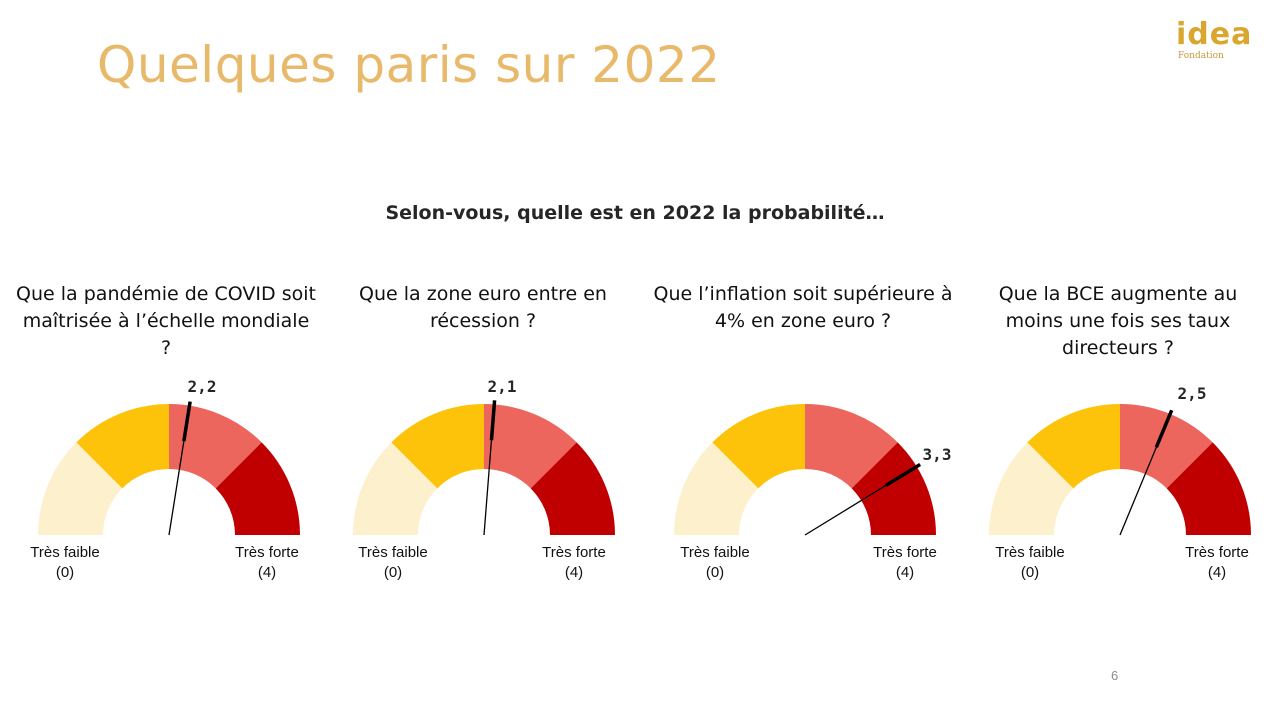  What do you see at coordinates (574, 562) in the screenshot?
I see `gauge-2-max-label: Très forte (4)` at bounding box center [574, 562].